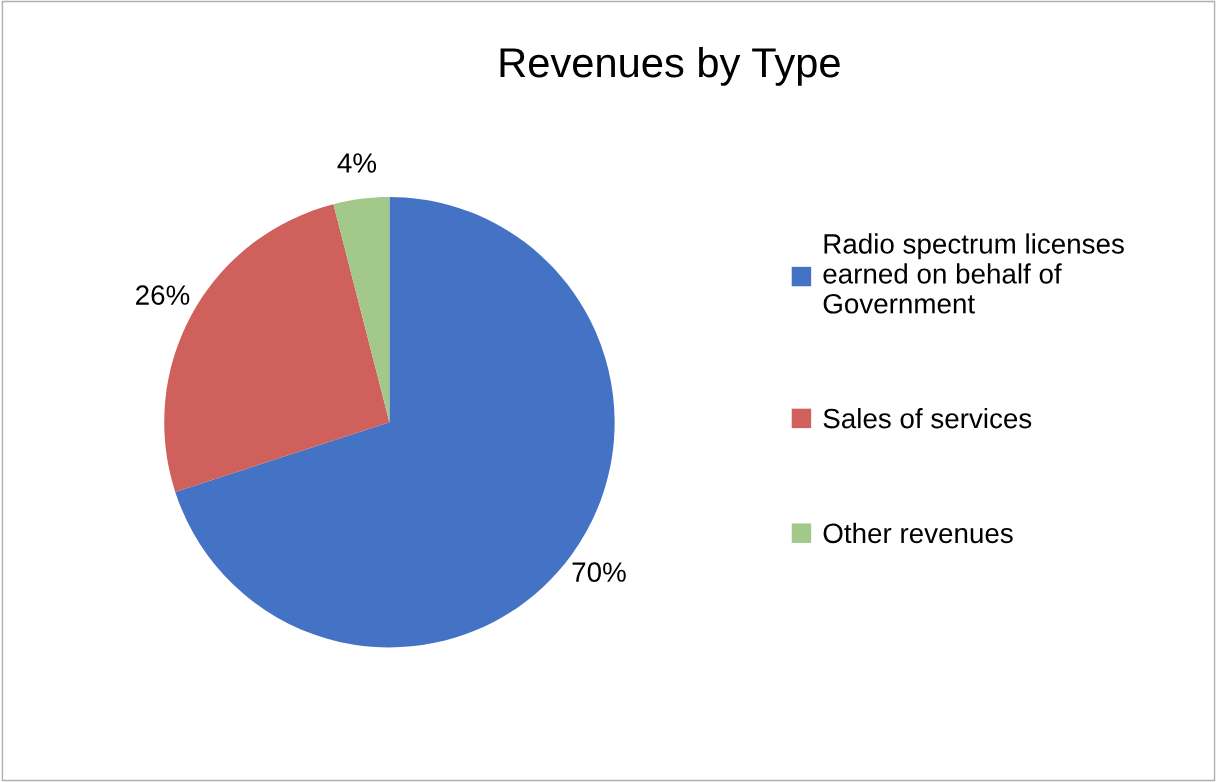  What do you see at coordinates (973, 273) in the screenshot?
I see `legend-label: Radio spectrum licenses earned on behalf of Government` at bounding box center [973, 273].